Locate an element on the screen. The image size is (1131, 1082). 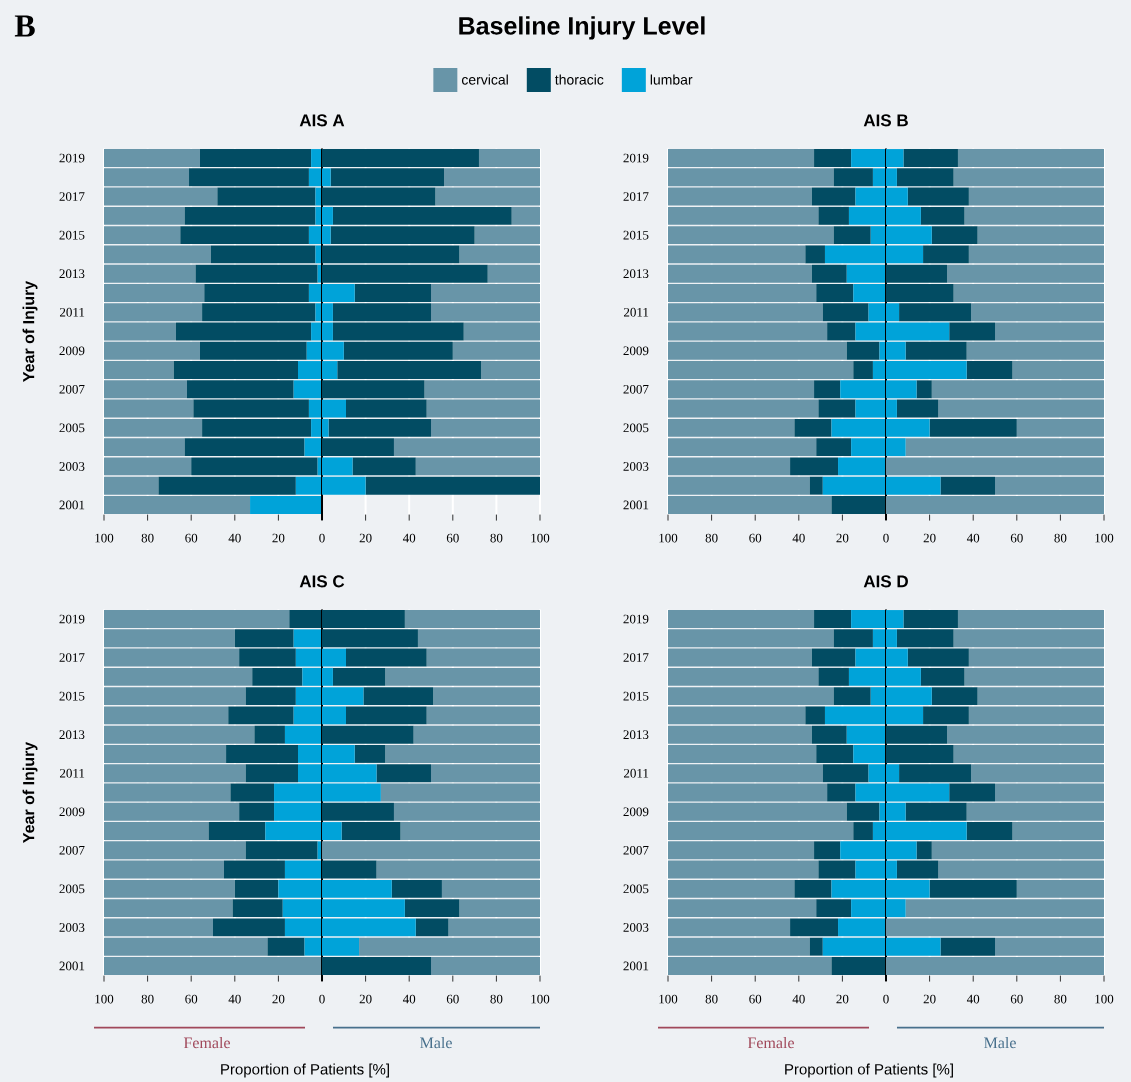
y-axis-title: Year of Injury is located at coordinates (30, 331).